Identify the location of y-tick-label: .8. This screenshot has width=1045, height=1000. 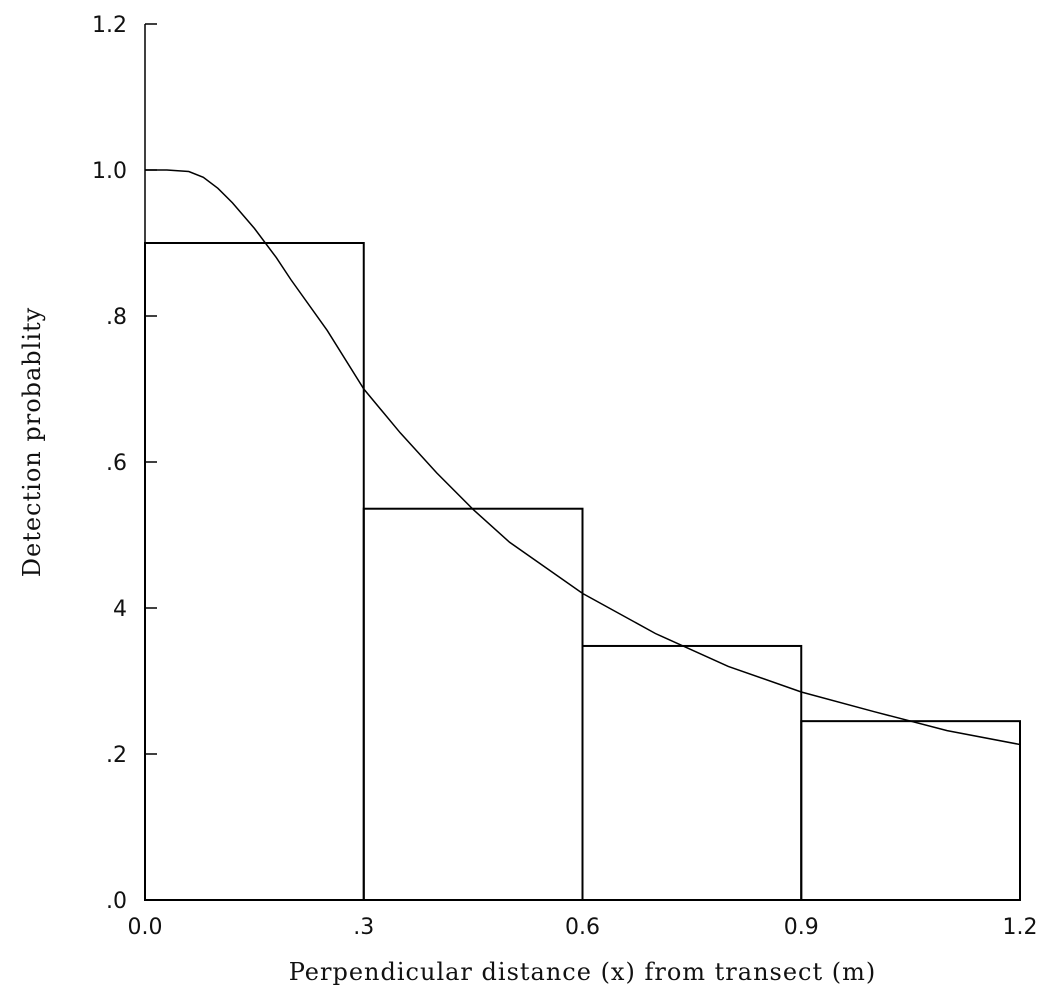
(116, 317).